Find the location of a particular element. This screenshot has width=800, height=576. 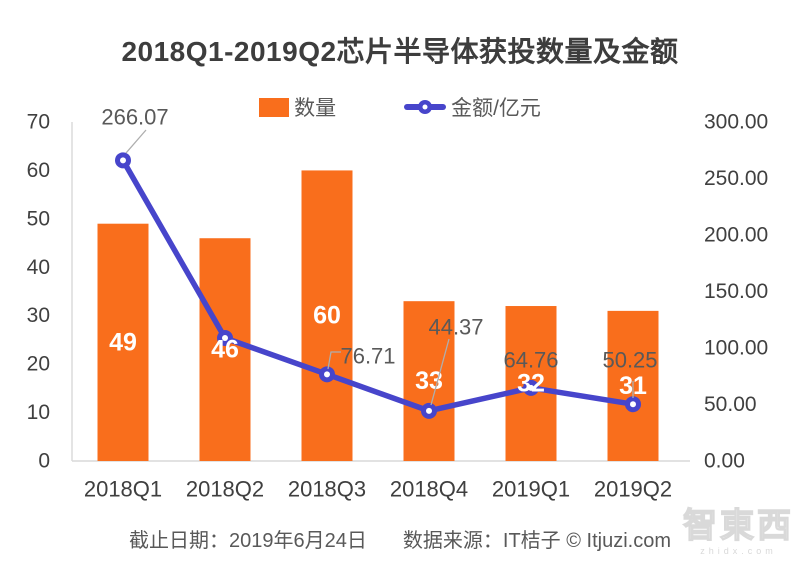

bar-2018Q4 is located at coordinates (429, 381).